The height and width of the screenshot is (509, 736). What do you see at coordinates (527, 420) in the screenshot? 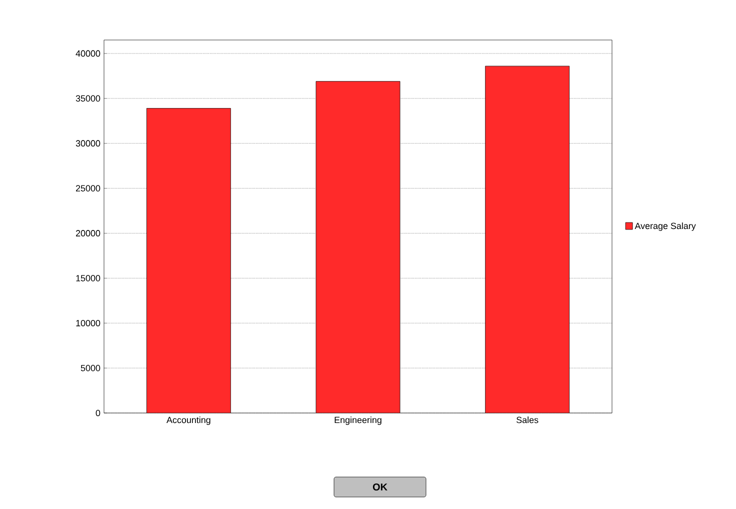
I see `x-tick-label: Sales` at bounding box center [527, 420].